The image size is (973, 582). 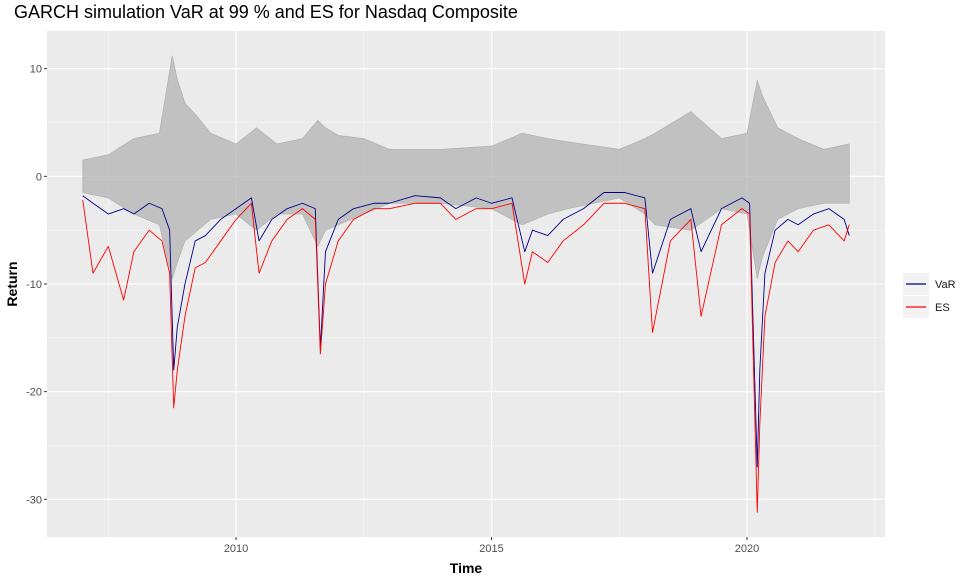 I want to click on x-tick-label: 2010, so click(x=236, y=549).